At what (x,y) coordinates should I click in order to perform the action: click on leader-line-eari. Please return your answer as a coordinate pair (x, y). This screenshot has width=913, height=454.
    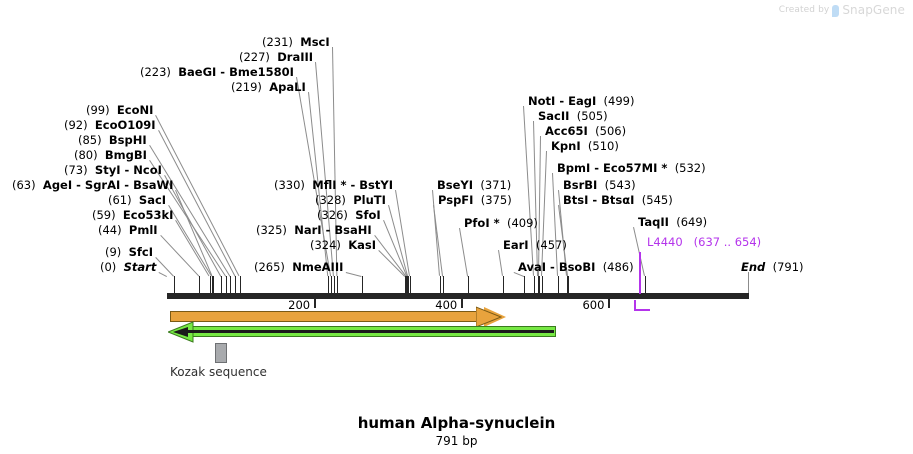
    Looking at the image, I should click on (500, 263).